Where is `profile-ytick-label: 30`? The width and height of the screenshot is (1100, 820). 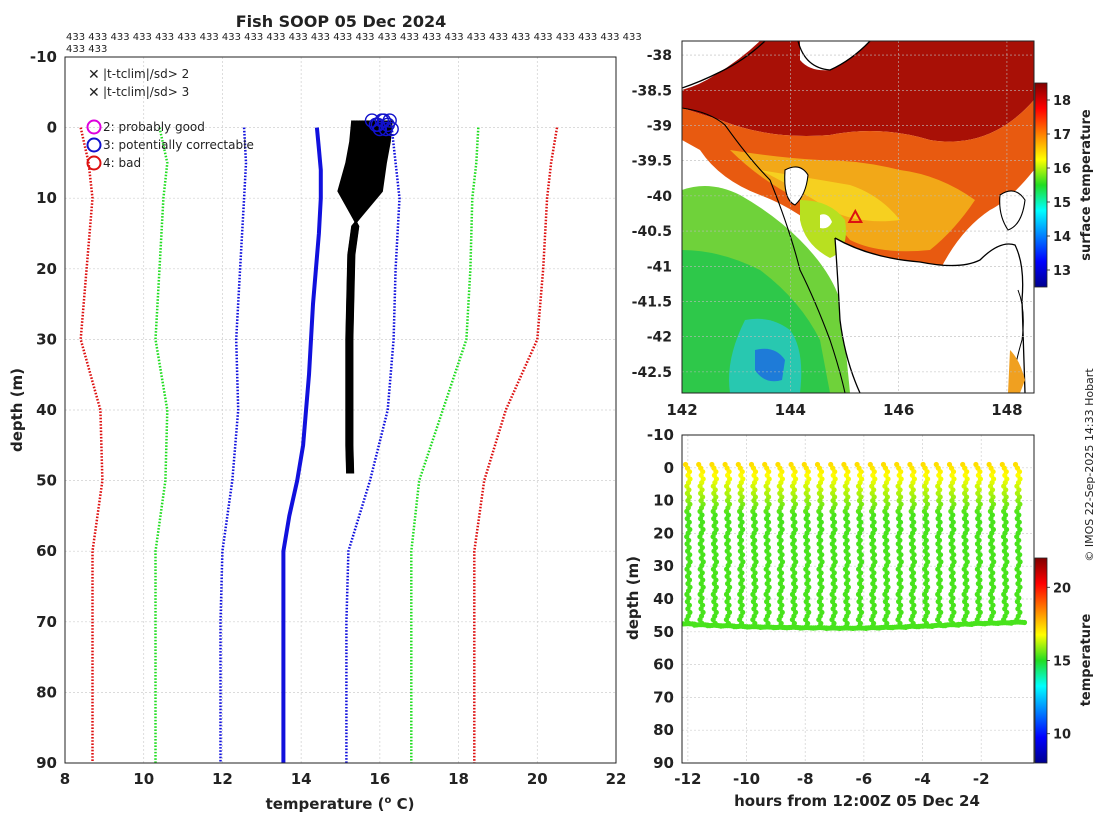
profile-ytick-label: 30 is located at coordinates (46, 339).